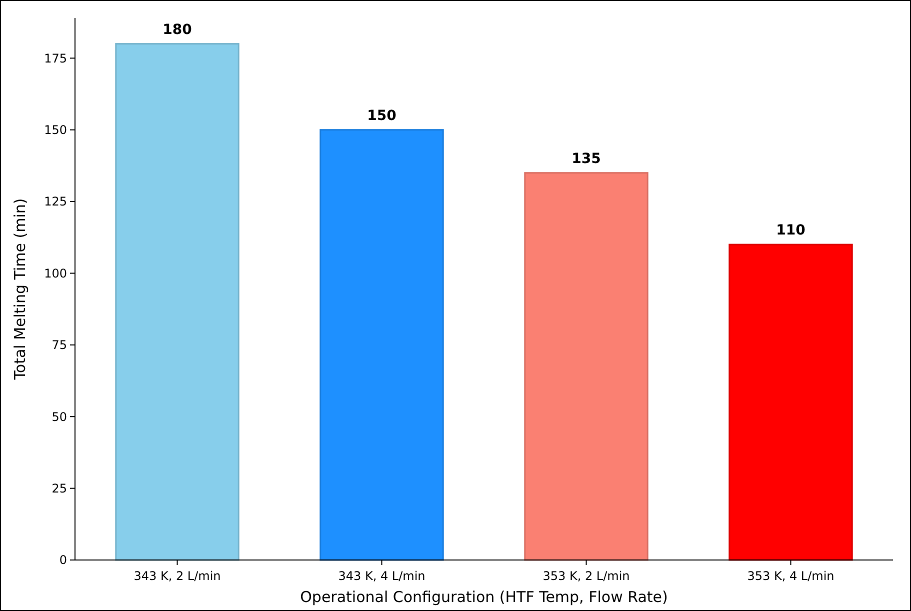 This screenshot has width=911, height=611. What do you see at coordinates (382, 116) in the screenshot?
I see `data-label: 150` at bounding box center [382, 116].